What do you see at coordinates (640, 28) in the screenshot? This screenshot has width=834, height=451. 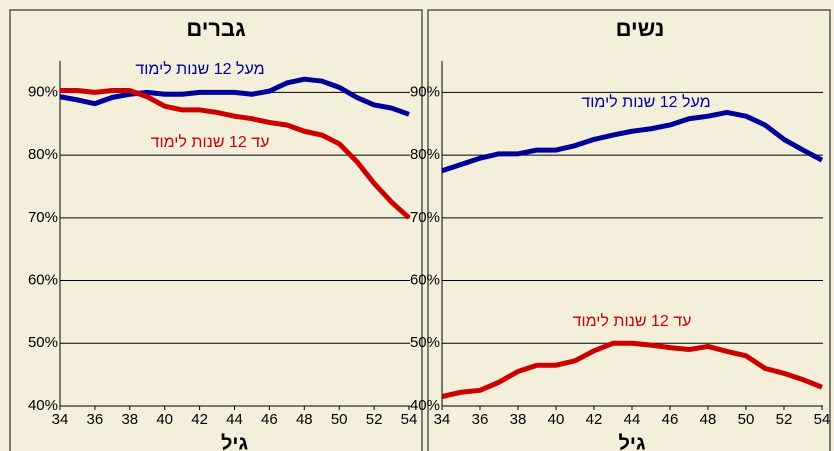 I see `chart-title: נשים` at bounding box center [640, 28].